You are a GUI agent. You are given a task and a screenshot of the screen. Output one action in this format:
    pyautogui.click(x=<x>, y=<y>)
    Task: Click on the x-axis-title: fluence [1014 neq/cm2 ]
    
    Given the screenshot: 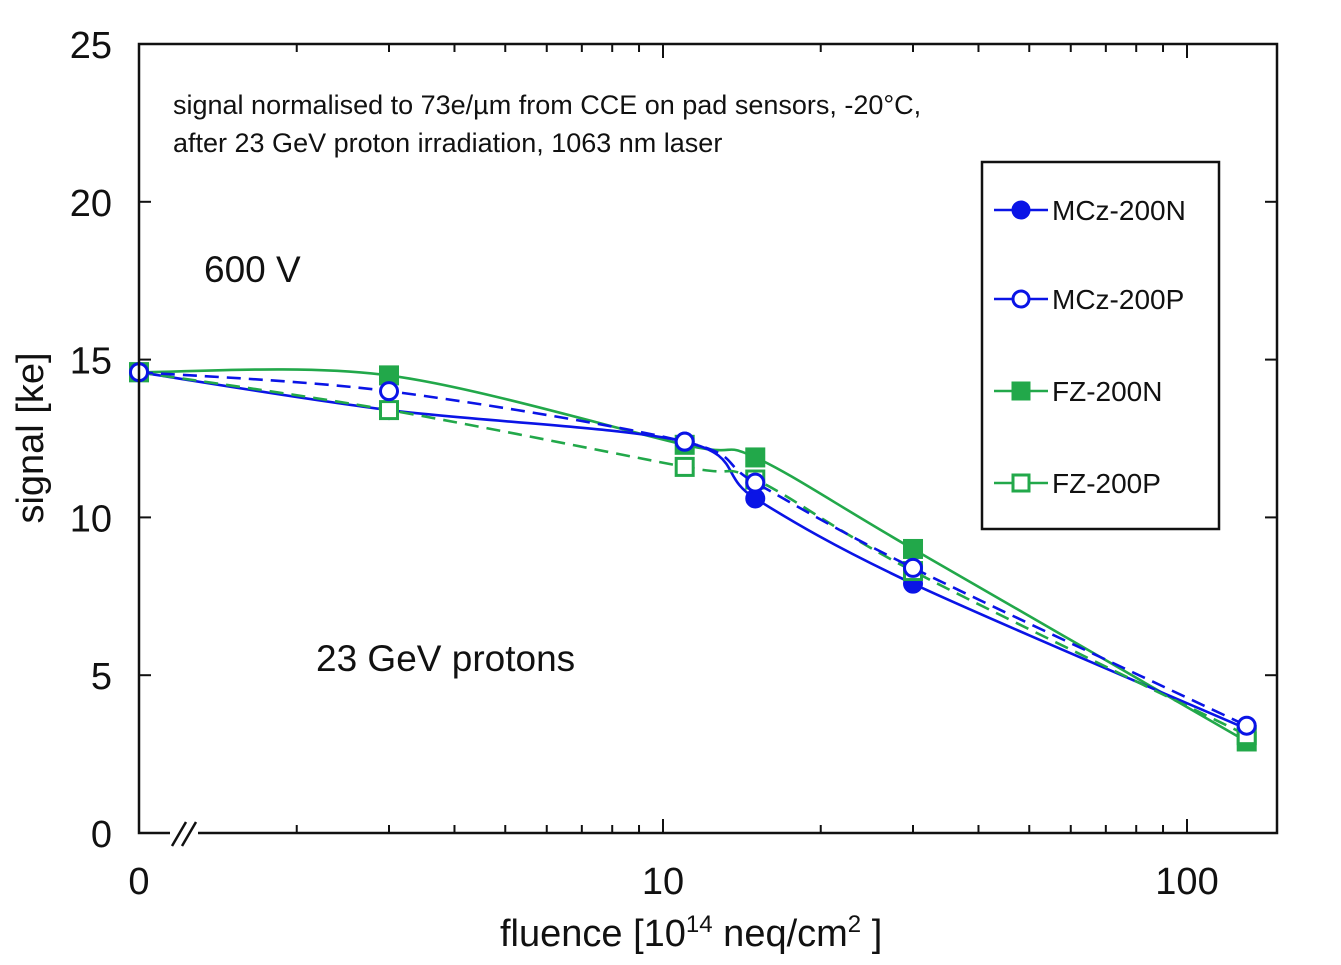 What is the action you would take?
    pyautogui.click(x=691, y=933)
    